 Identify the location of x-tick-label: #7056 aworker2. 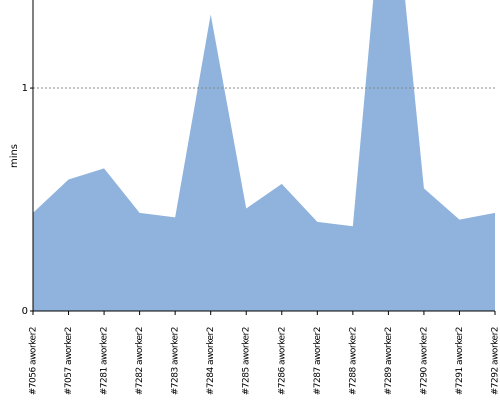
(34, 361).